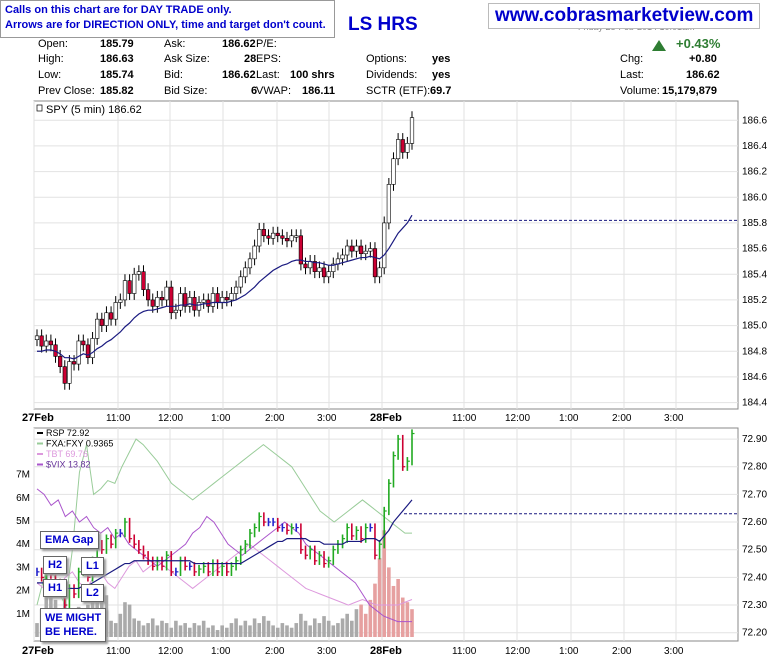  Describe the element at coordinates (275, 418) in the screenshot. I see `spy-xtick-label: 2:00` at that location.